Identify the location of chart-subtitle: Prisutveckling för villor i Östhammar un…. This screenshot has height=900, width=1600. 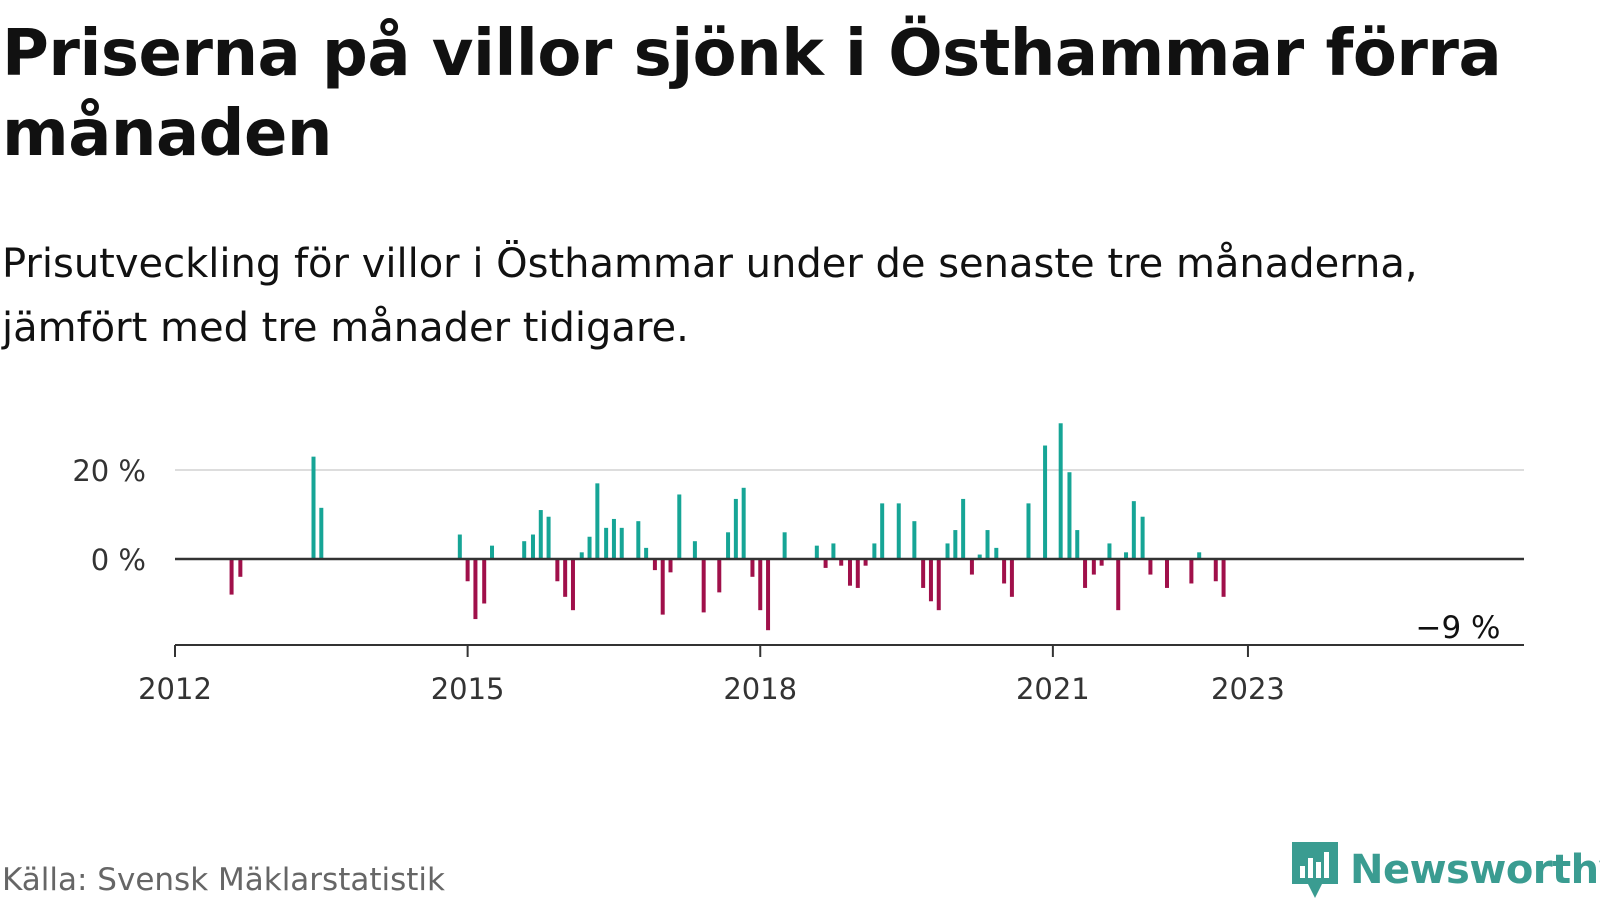
(710, 296).